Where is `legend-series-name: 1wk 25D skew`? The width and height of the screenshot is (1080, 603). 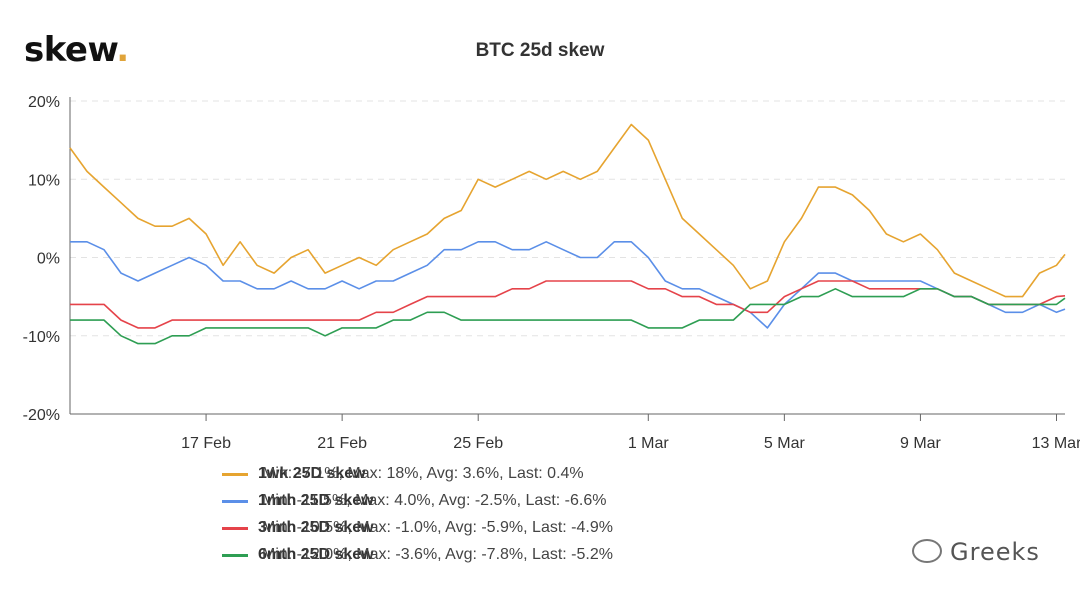
legend-series-name: 1wk 25D skew is located at coordinates (312, 473).